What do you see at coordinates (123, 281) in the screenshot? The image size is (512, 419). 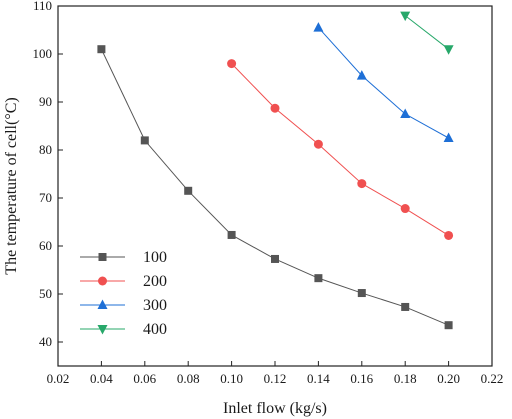 I see `legend-item: 200` at bounding box center [123, 281].